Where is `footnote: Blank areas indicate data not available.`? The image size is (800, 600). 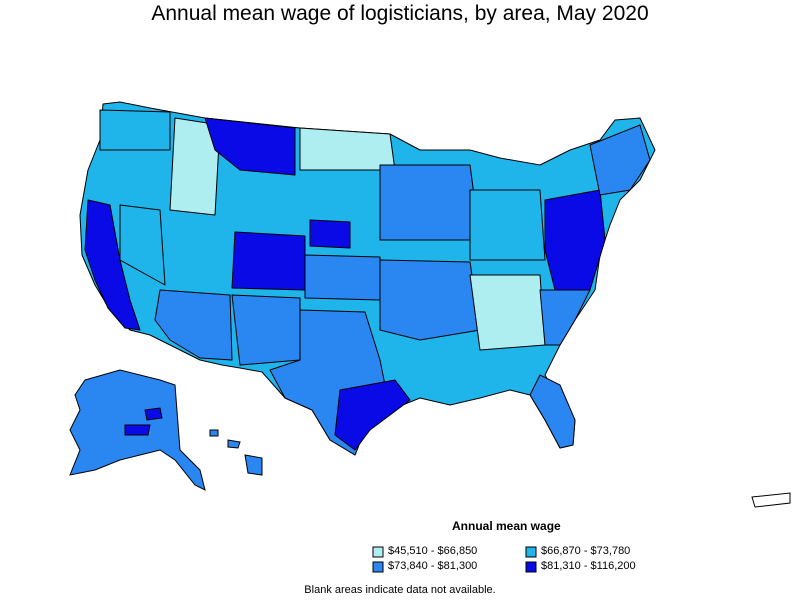
footnote: Blank areas indicate data not available. is located at coordinates (400, 590).